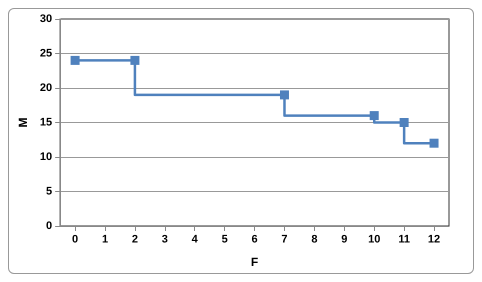  I want to click on x-tick-label: 11, so click(404, 240).